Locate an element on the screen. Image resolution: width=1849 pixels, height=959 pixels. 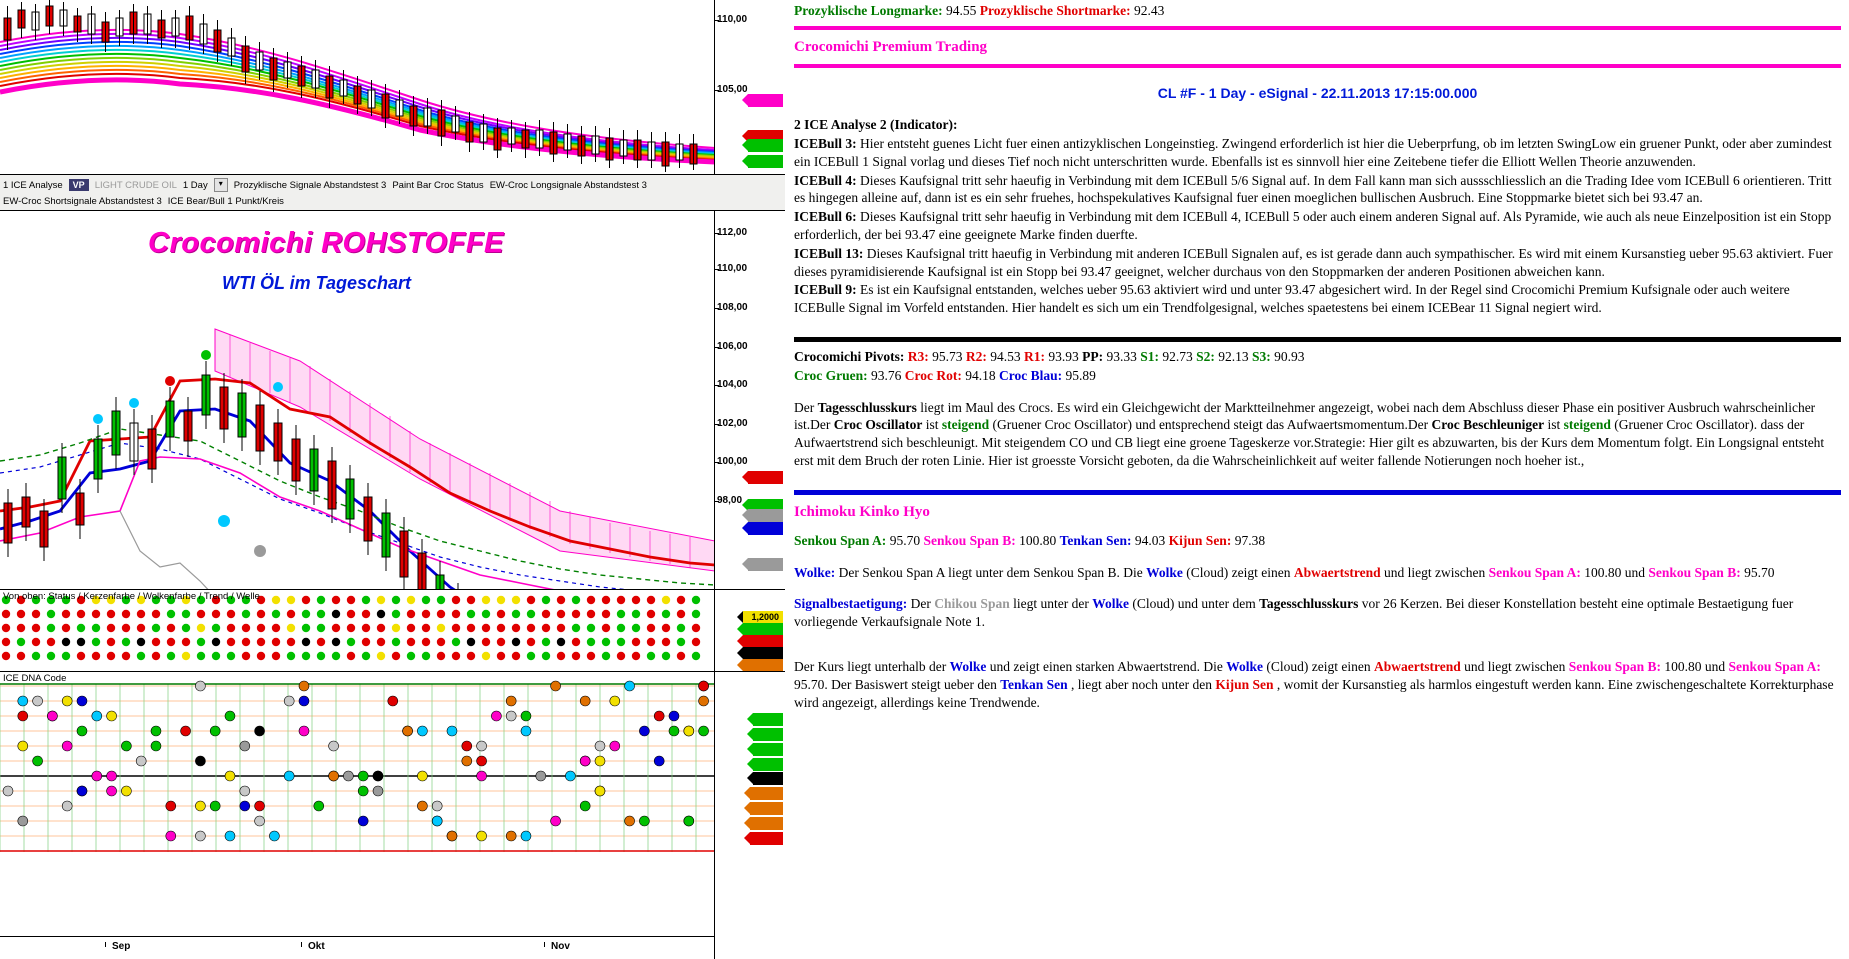
price-tag: 92,00 is located at coordinates (762, 564).